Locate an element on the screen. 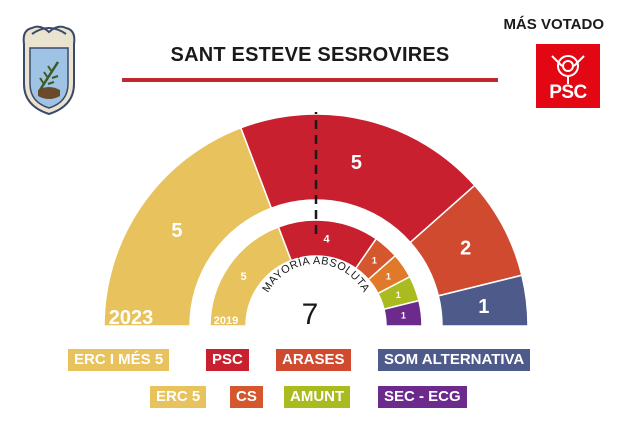 The width and height of the screenshot is (620, 422). title-underline is located at coordinates (310, 80).